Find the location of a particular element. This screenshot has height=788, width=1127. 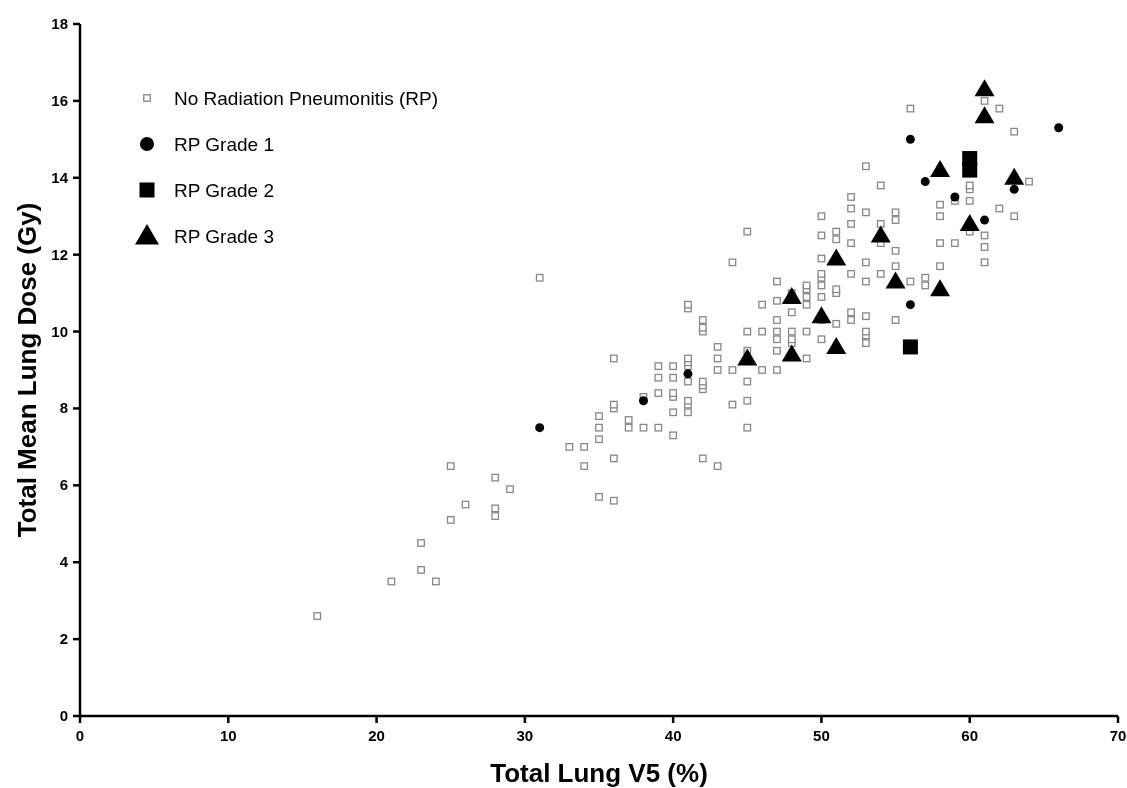

y-tick-label: 8 is located at coordinates (63, 408).